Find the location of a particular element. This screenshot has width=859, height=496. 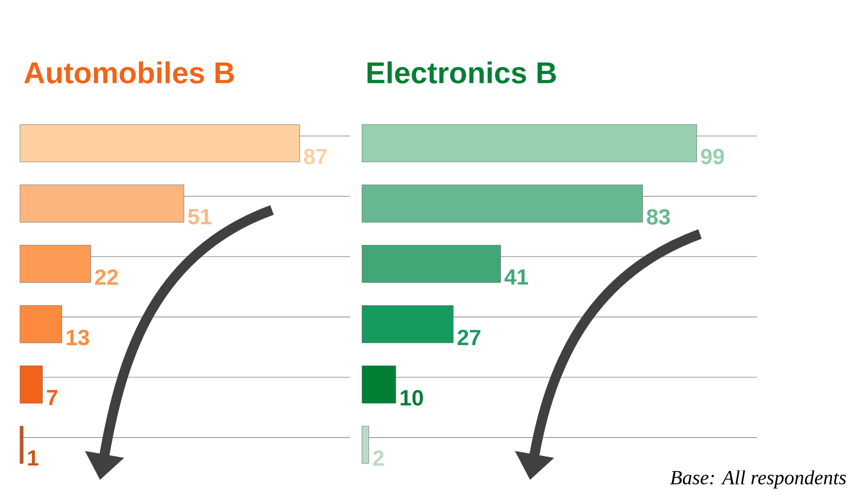

data-label: 99 is located at coordinates (712, 156).